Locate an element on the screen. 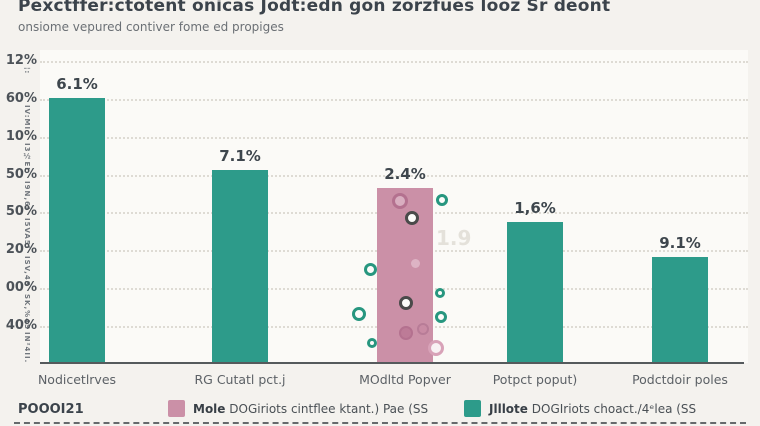 This screenshot has width=760, height=426. bottom-dashed-line is located at coordinates (380, 423).